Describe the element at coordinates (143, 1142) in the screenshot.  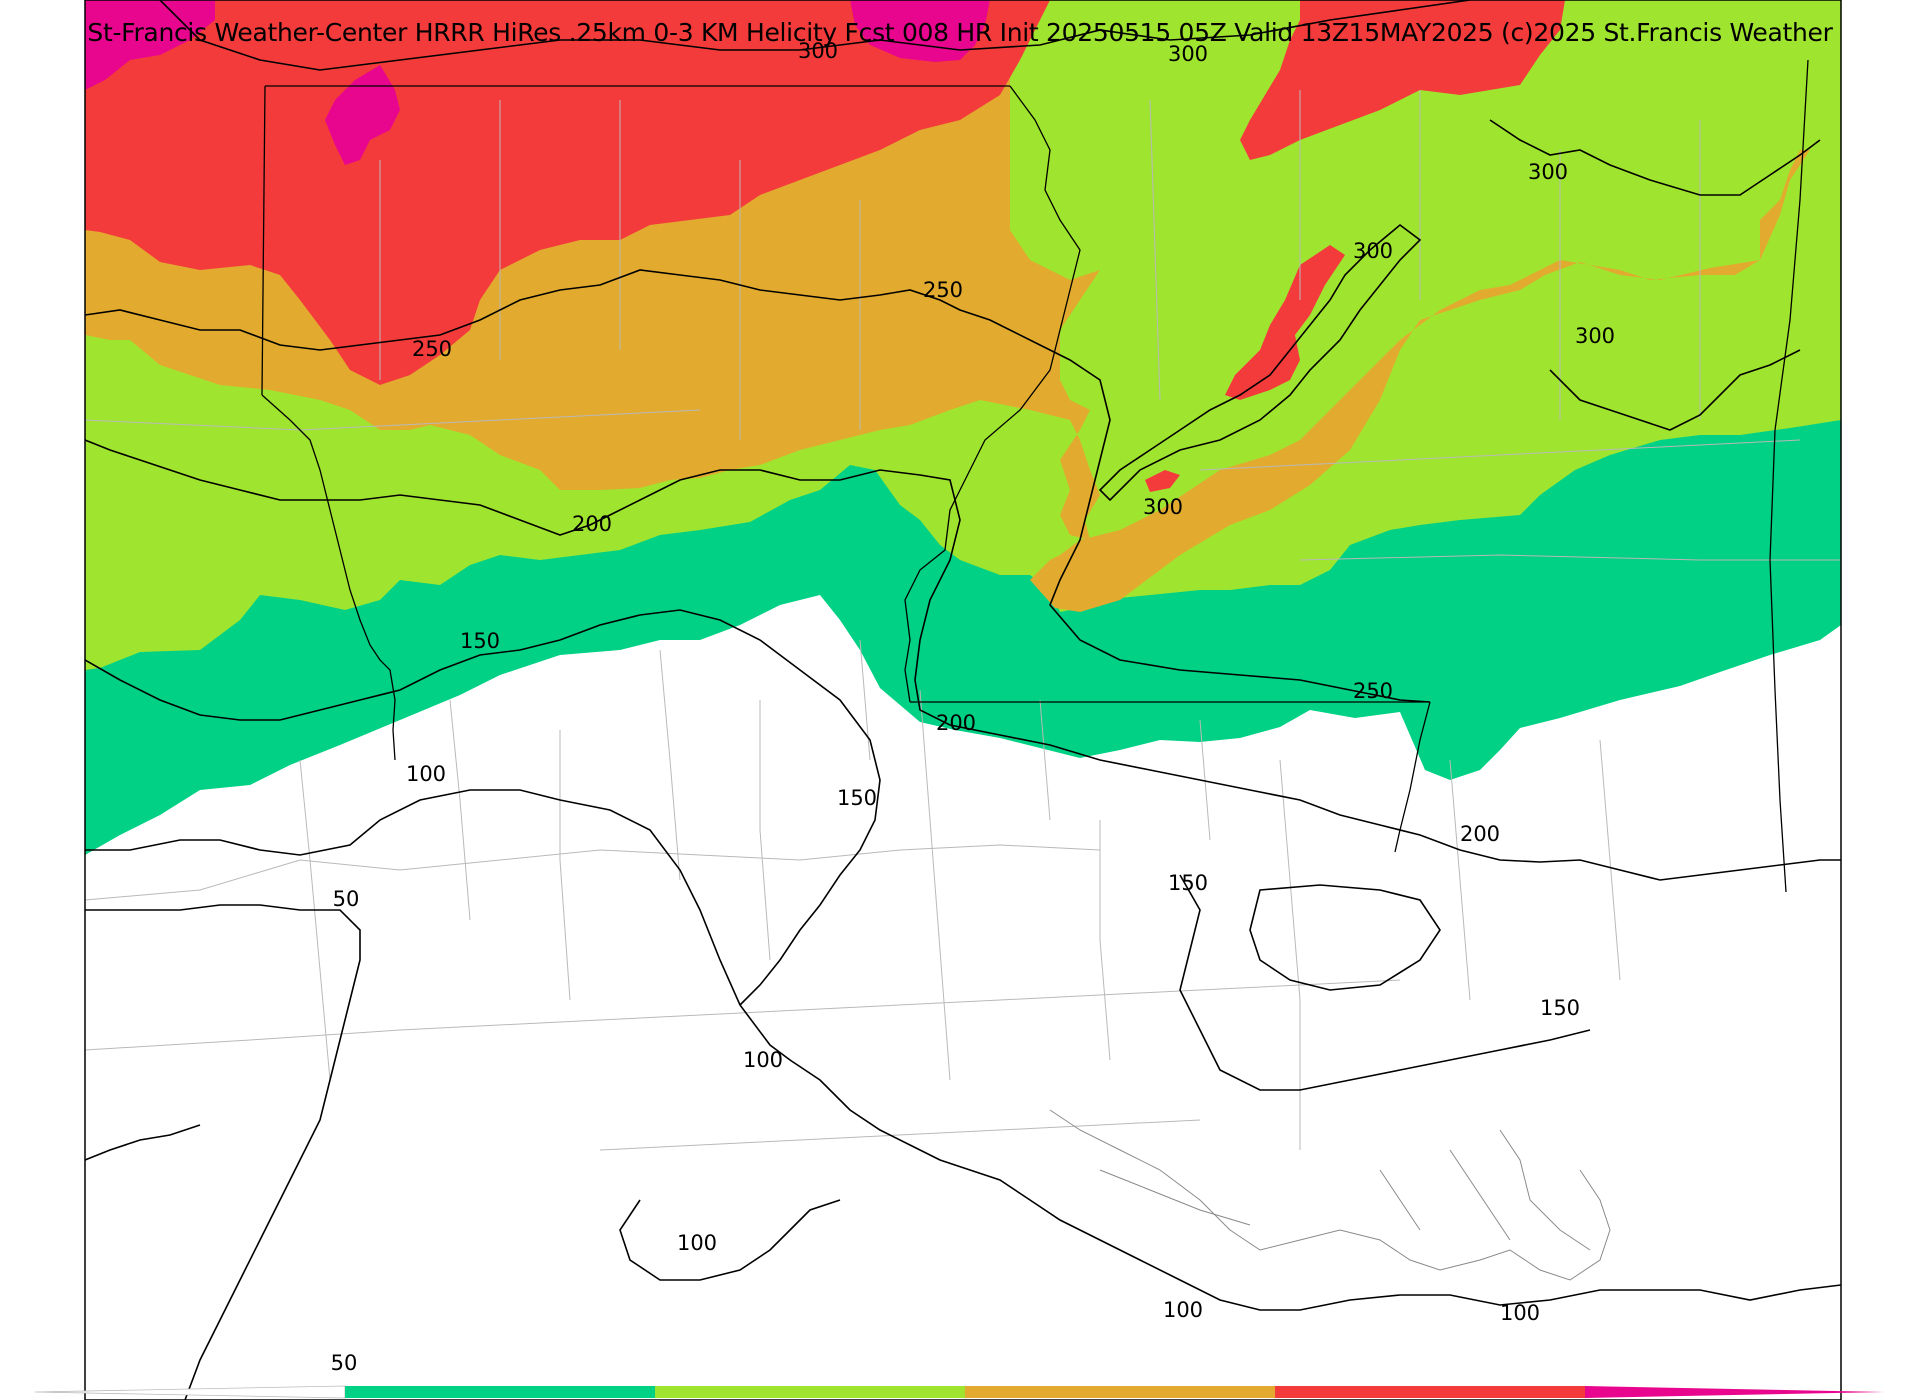
I see `contour-50-sw` at that location.